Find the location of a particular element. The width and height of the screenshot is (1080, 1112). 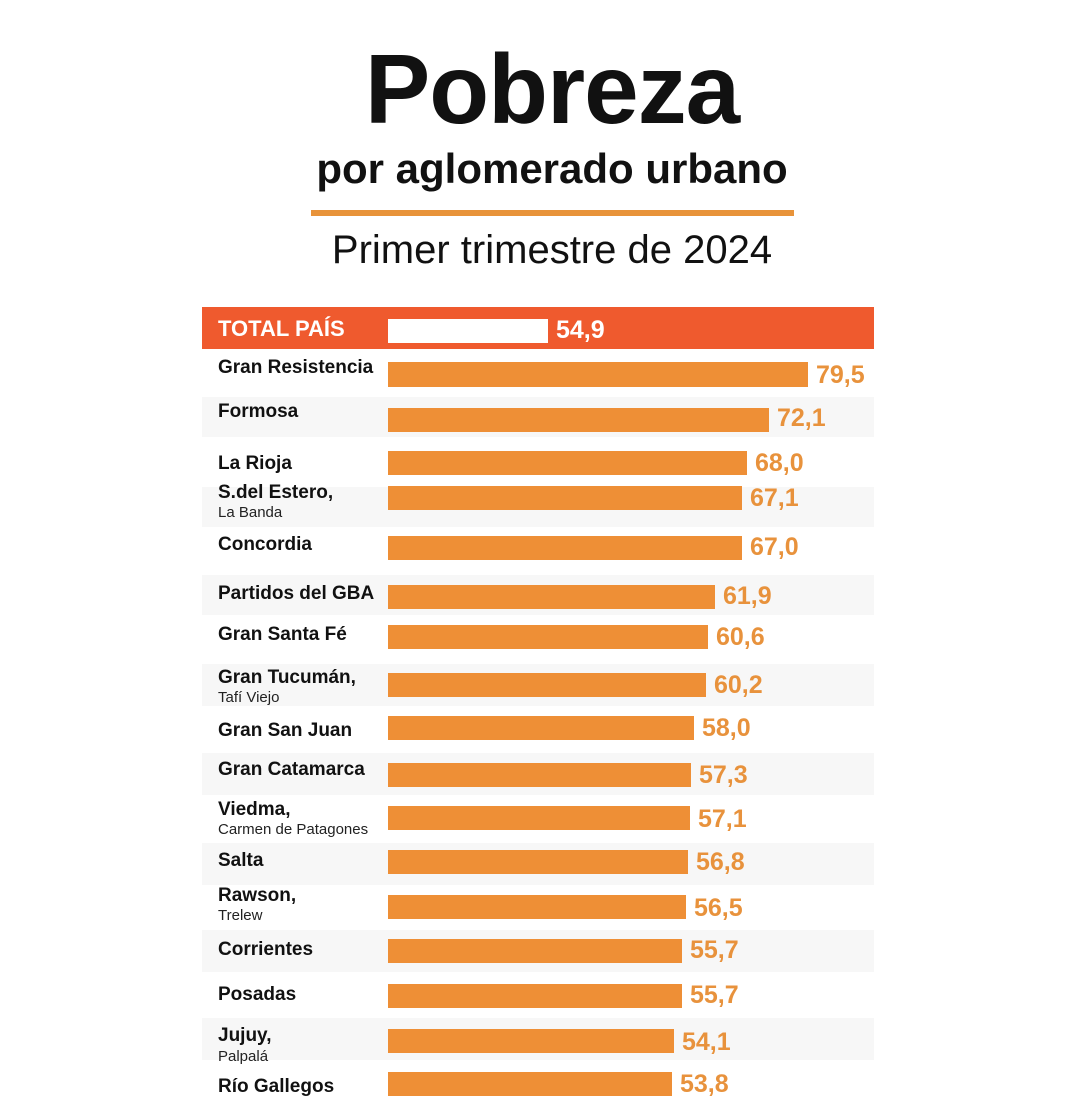

row-label: Corrientes is located at coordinates (266, 949).